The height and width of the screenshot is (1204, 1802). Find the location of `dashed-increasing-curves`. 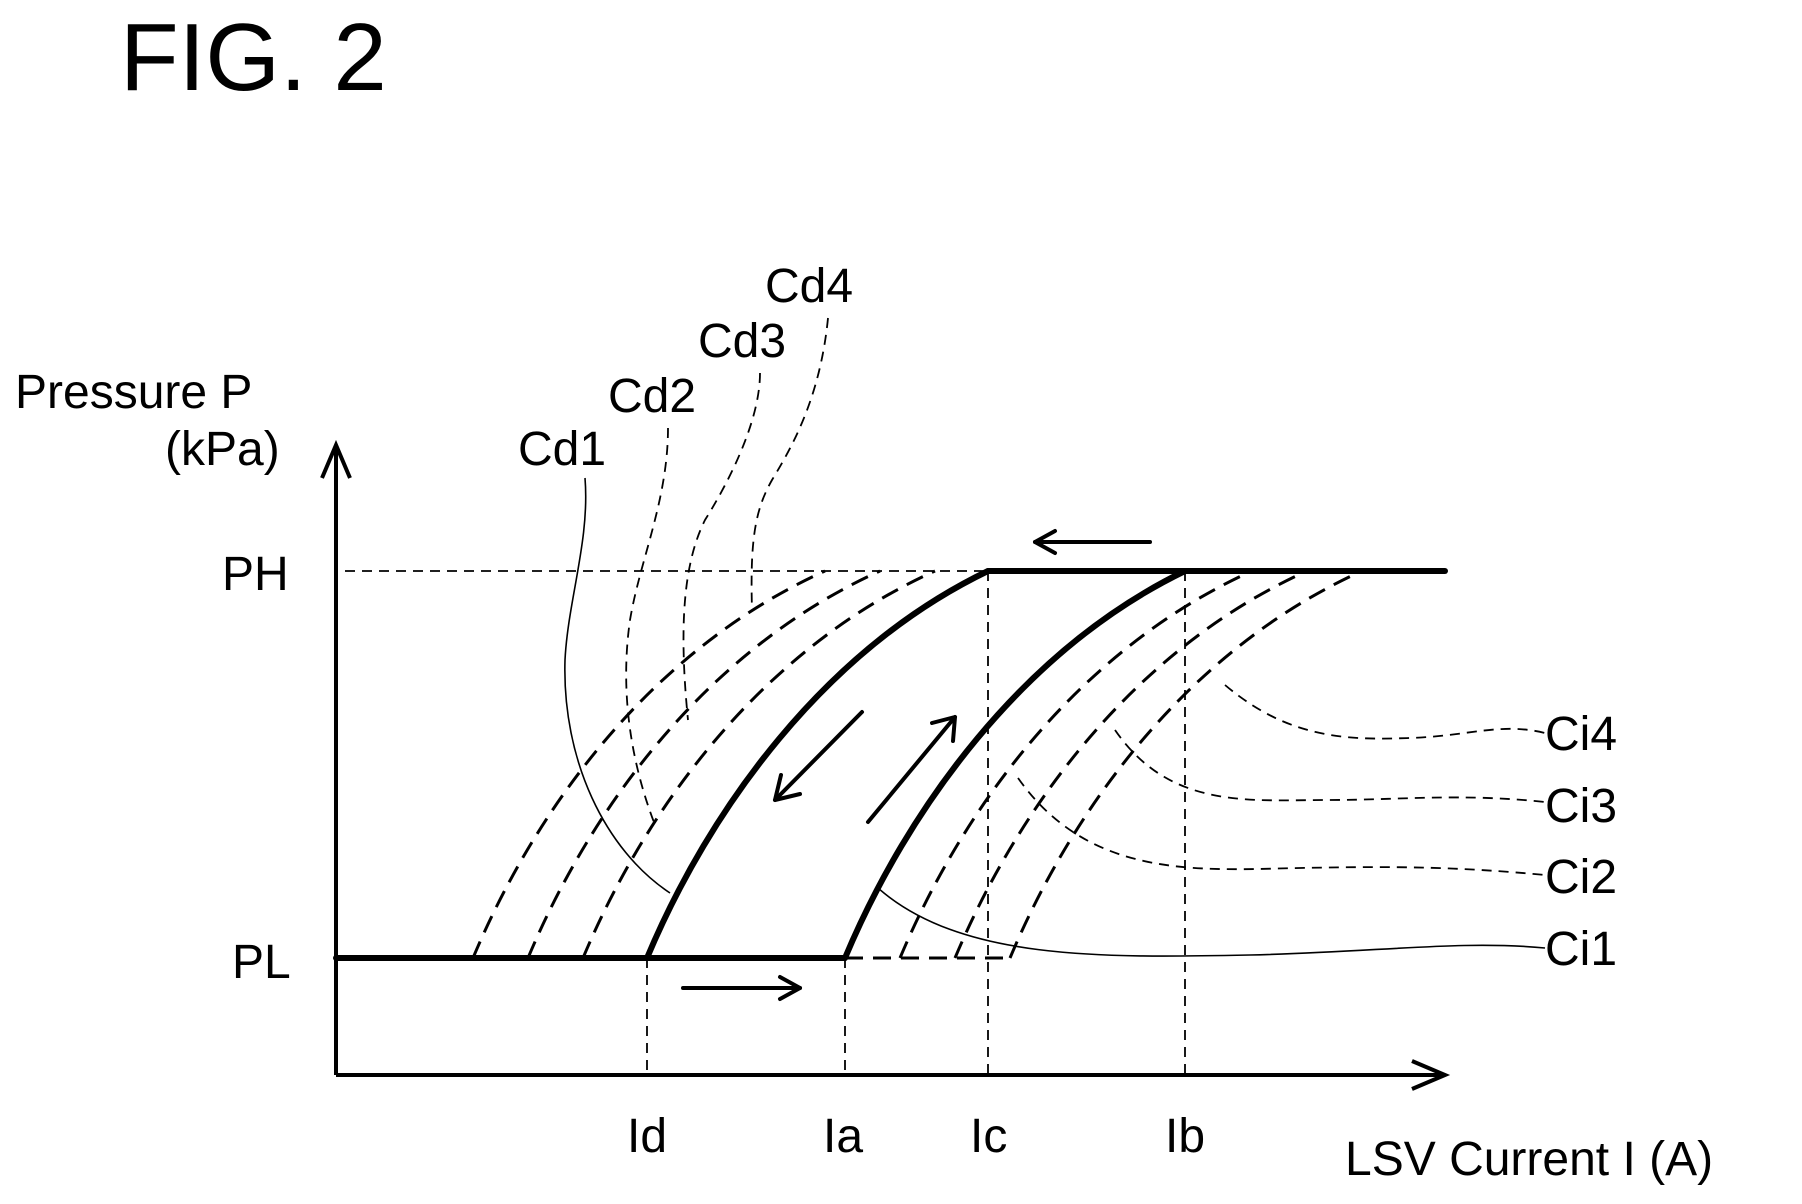

dashed-increasing-curves is located at coordinates (1104, 764).